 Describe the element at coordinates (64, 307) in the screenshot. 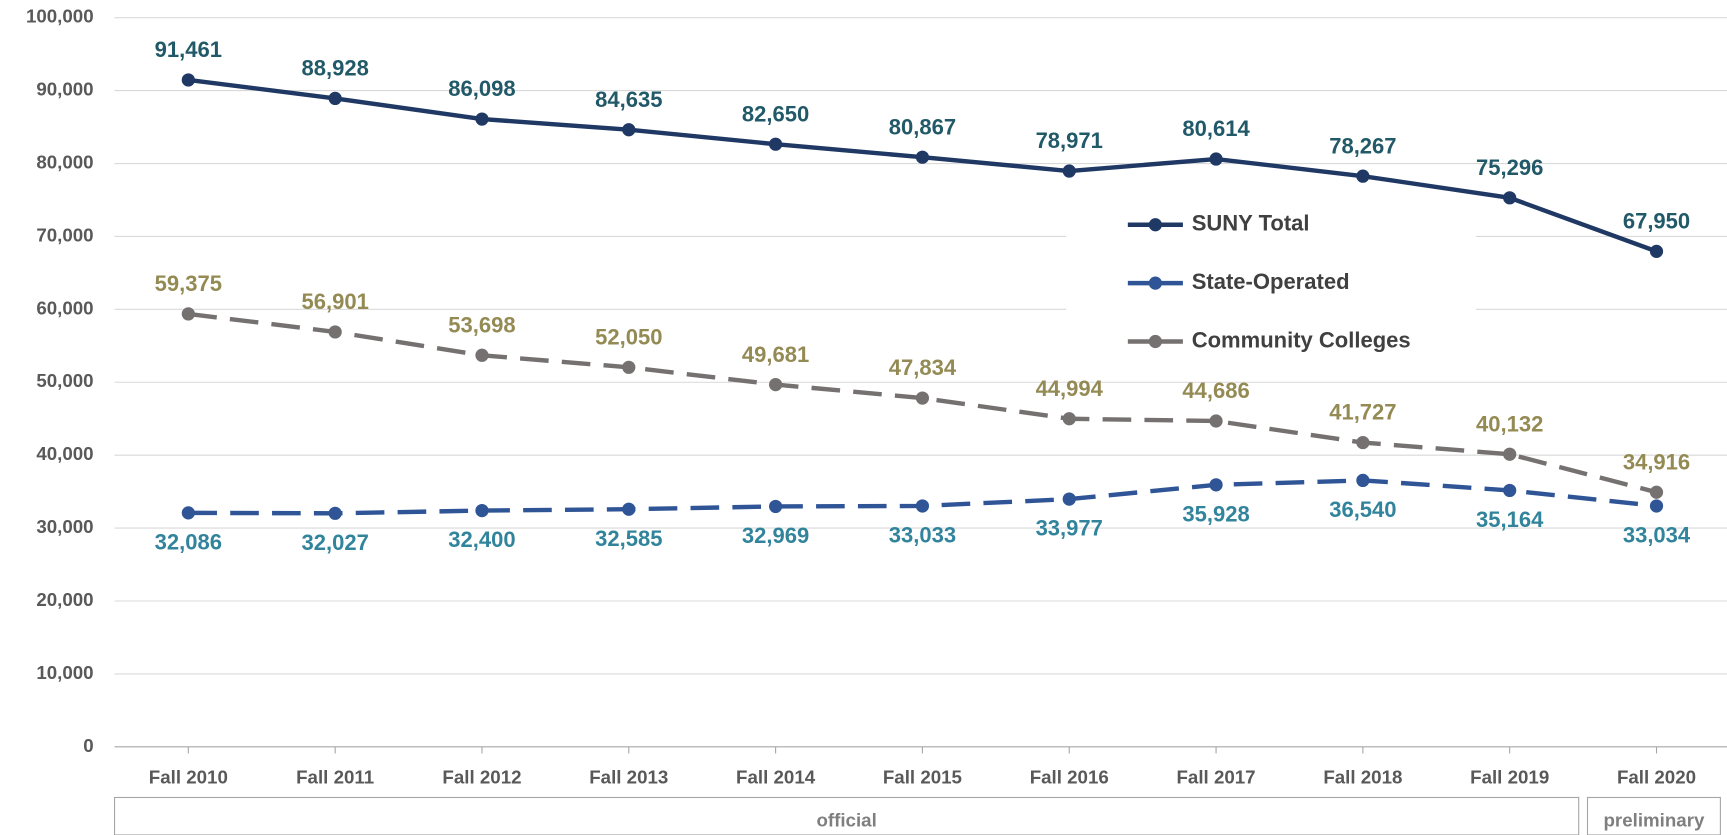

I see `y-tick-label: 60,000` at that location.